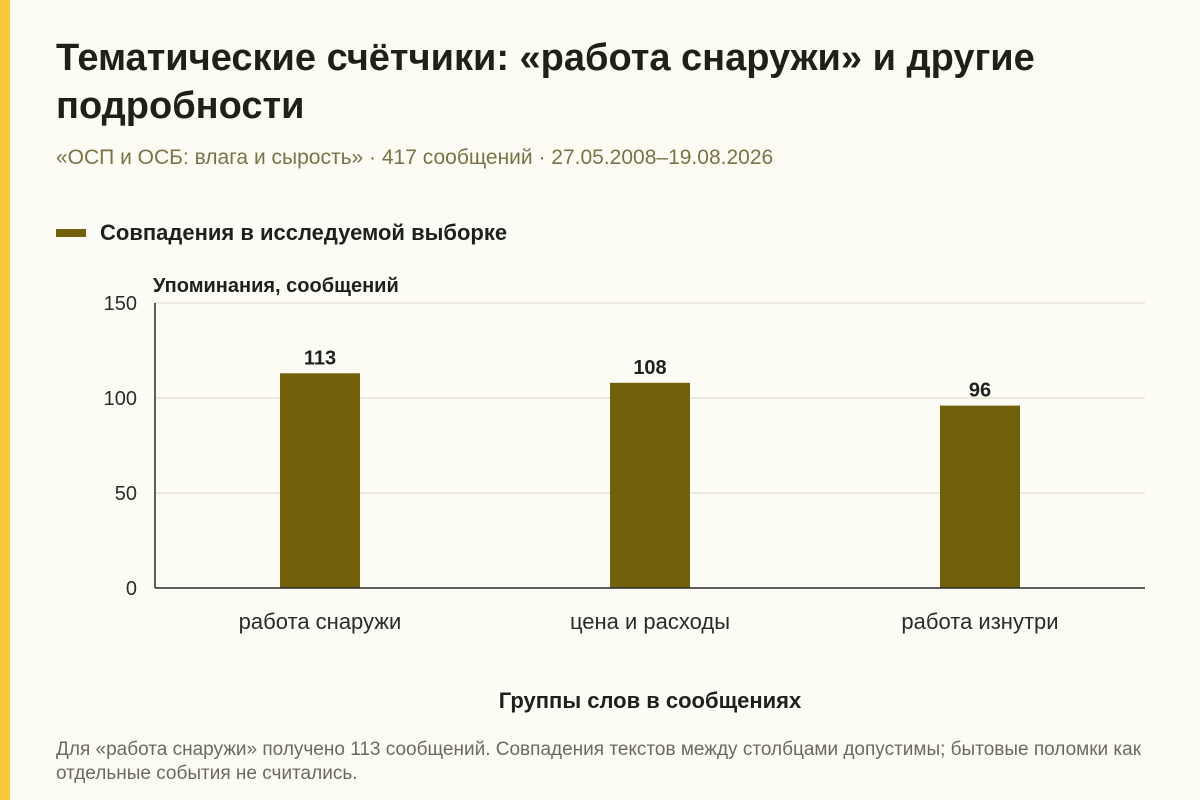 This screenshot has width=1200, height=800. What do you see at coordinates (304, 232) in the screenshot?
I see `legend-label: Совпадения в исследуемой выборке` at bounding box center [304, 232].